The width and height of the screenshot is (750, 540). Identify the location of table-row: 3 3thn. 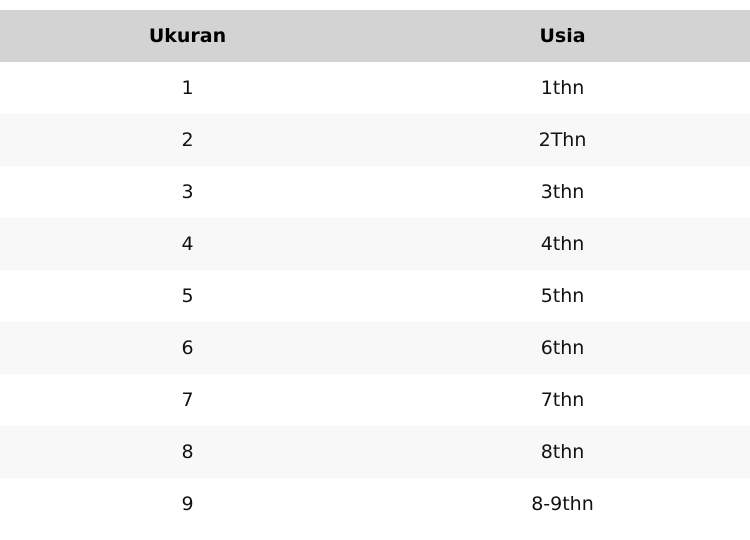
(375, 192).